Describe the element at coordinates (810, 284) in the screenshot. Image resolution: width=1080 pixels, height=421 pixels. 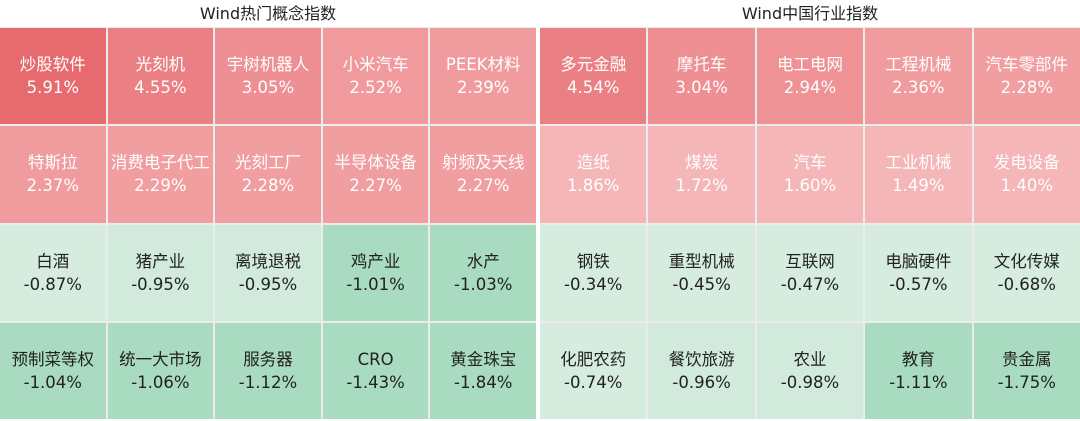
I see `cell-value: -0.47%` at that location.